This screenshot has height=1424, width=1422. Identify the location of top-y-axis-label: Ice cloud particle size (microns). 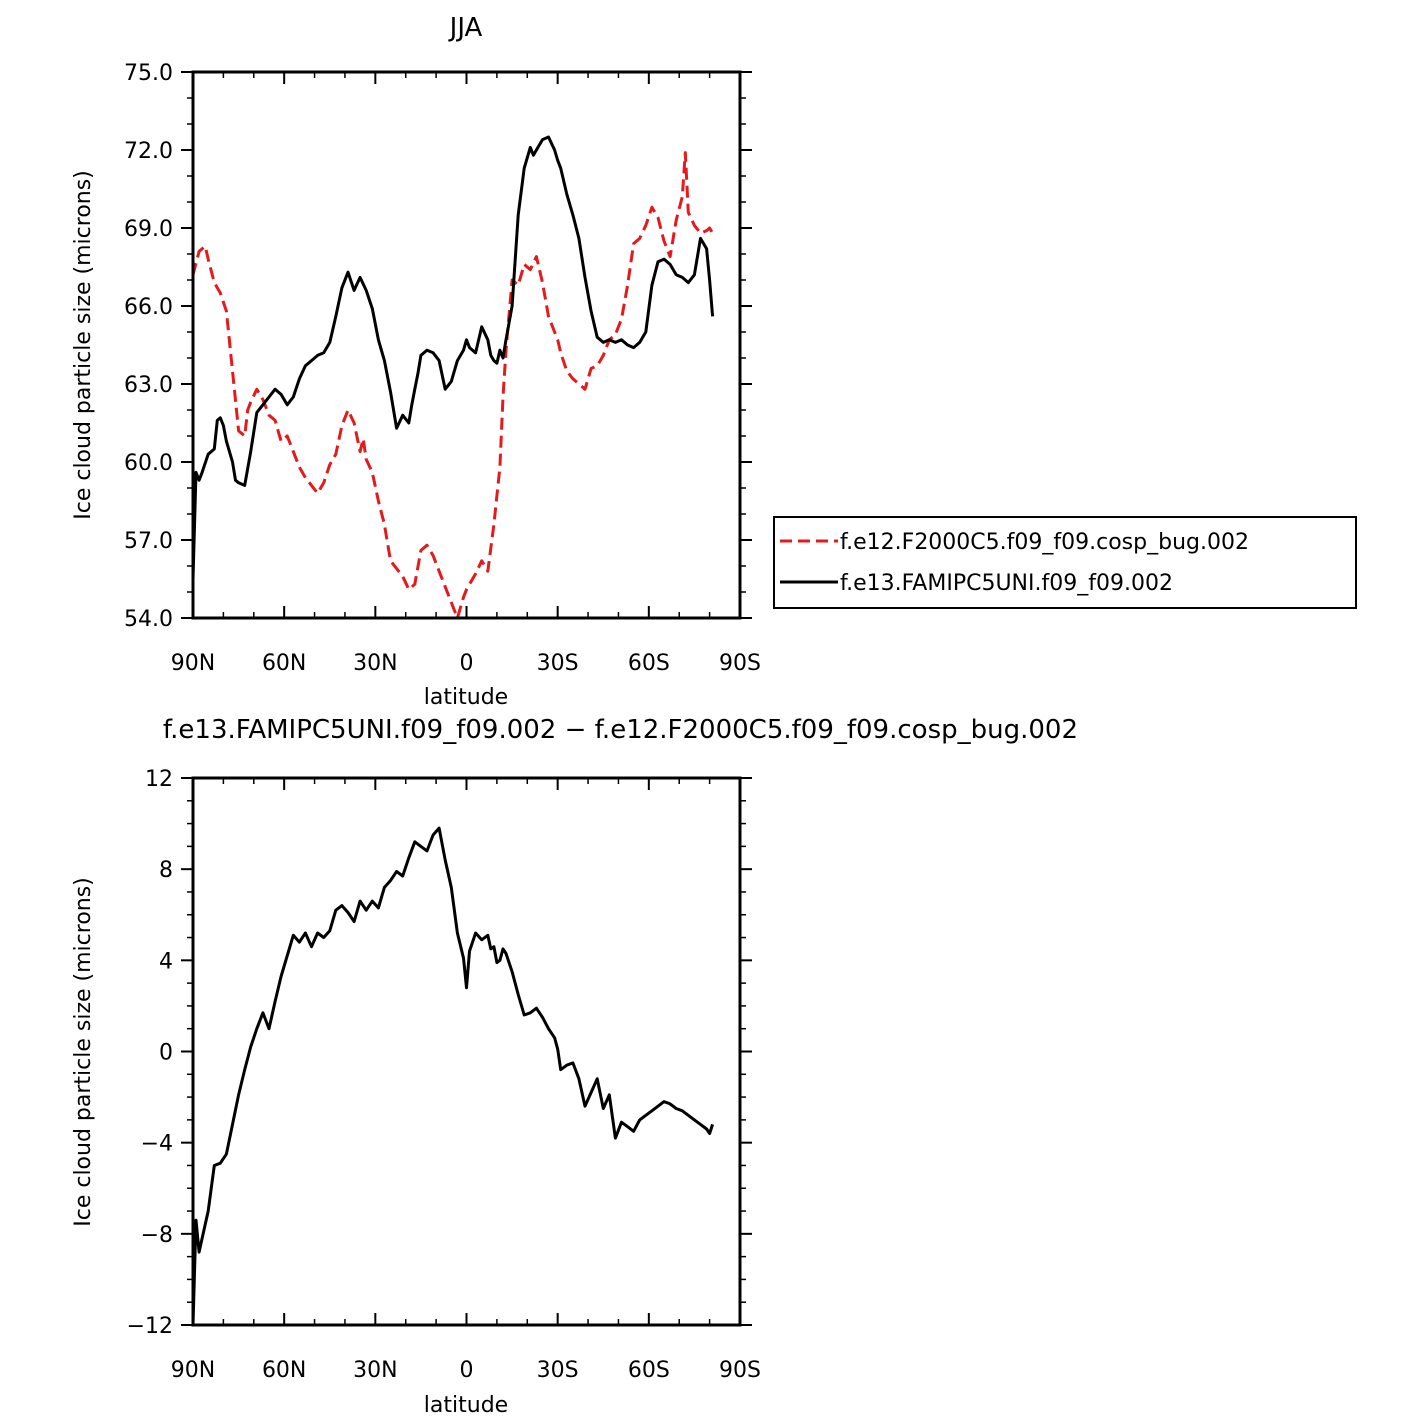
(83, 345).